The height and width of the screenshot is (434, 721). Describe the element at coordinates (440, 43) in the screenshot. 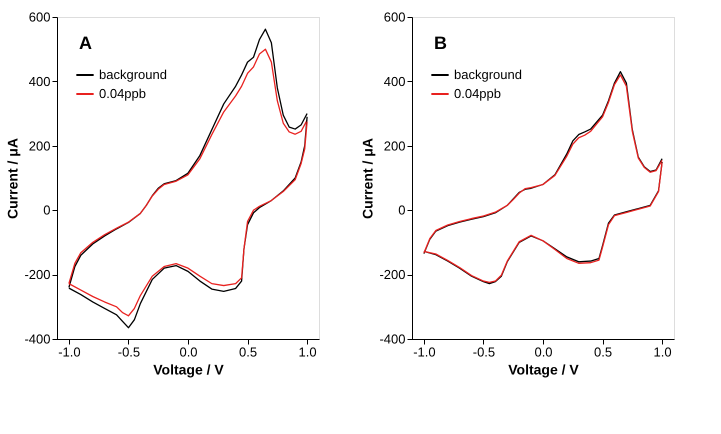

I see `annotation: B` at that location.